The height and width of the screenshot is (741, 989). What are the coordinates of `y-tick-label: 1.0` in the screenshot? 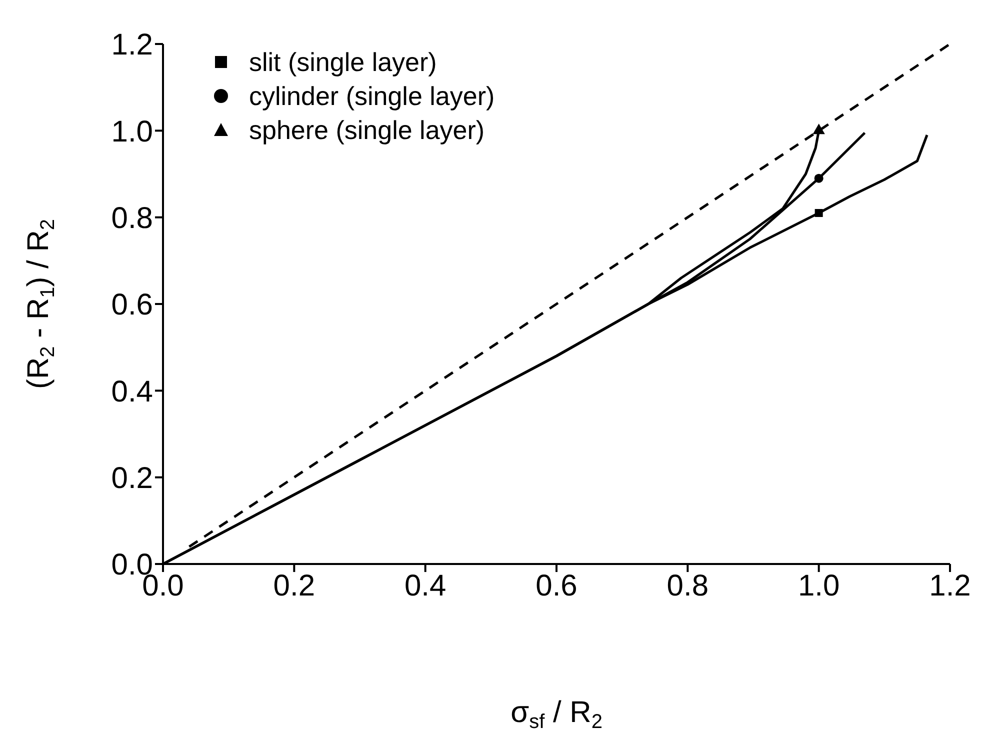 It's located at (132, 131).